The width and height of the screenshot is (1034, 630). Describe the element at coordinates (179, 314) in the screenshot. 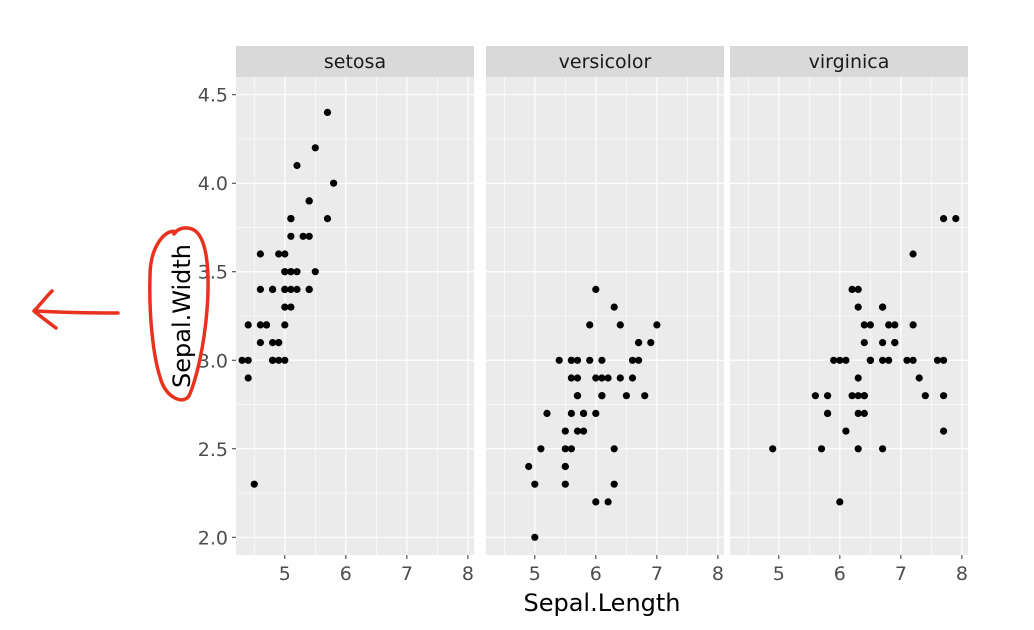

I see `annotation-loop` at that location.